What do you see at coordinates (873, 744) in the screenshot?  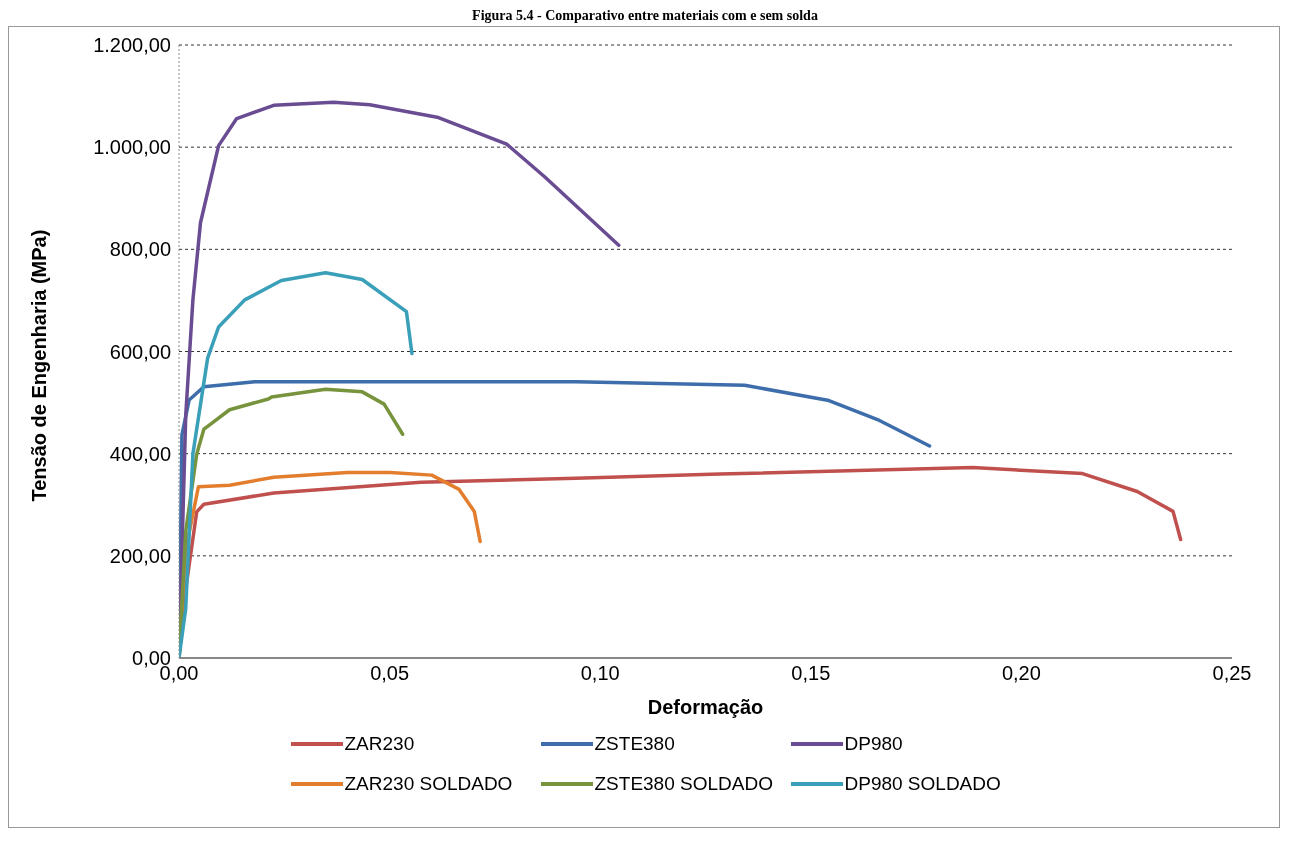 I see `legend-label: DP980` at bounding box center [873, 744].